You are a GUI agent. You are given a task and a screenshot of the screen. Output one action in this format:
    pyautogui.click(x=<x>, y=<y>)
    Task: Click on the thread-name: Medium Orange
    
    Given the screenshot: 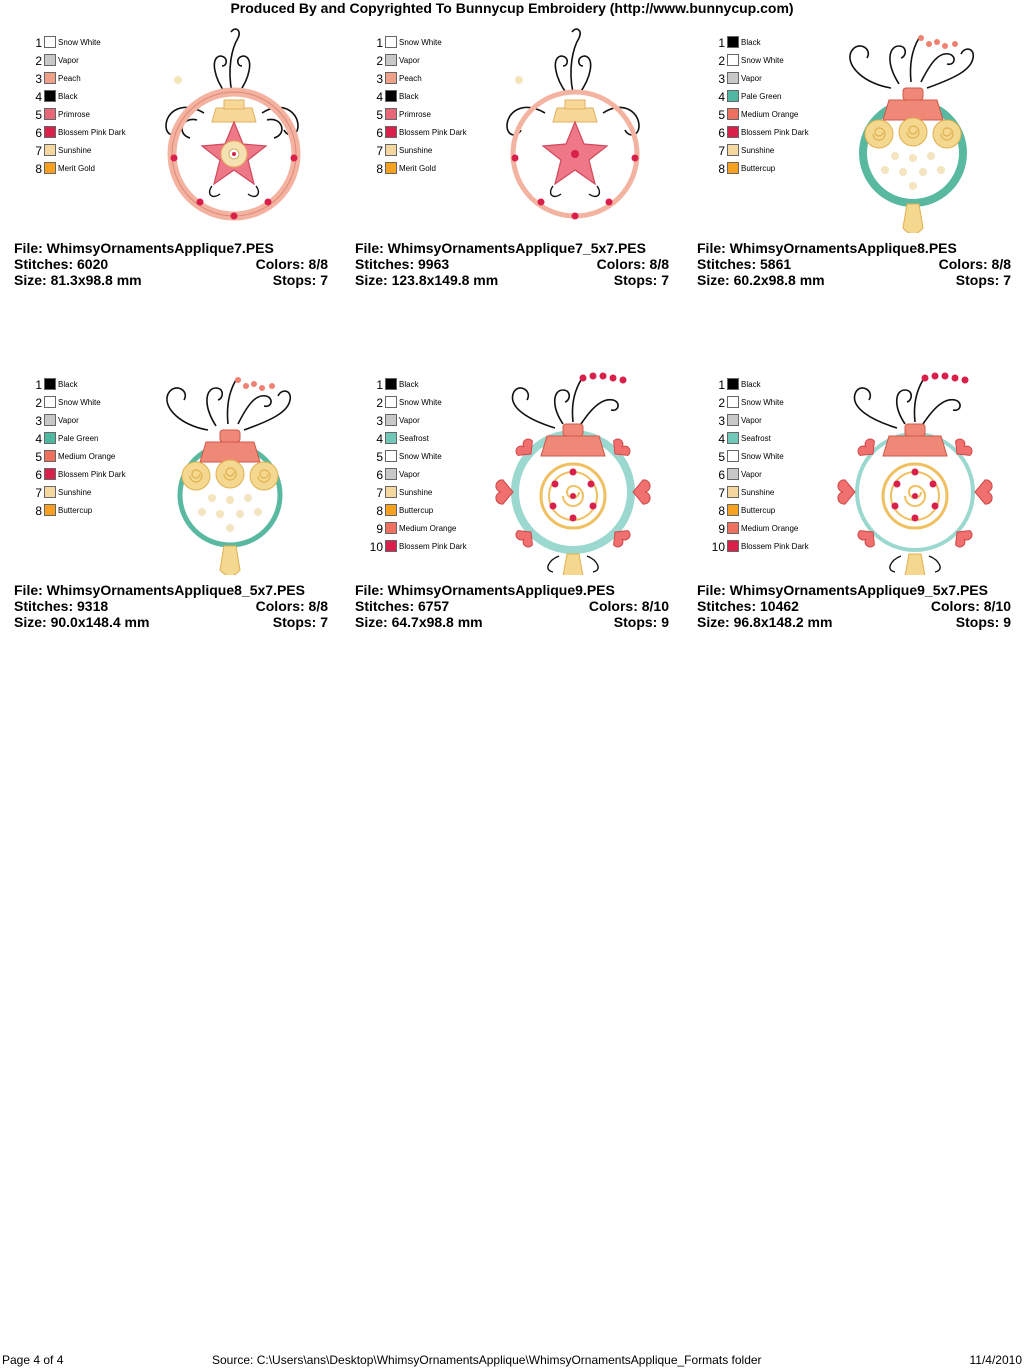 What is the action you would take?
    pyautogui.click(x=770, y=114)
    